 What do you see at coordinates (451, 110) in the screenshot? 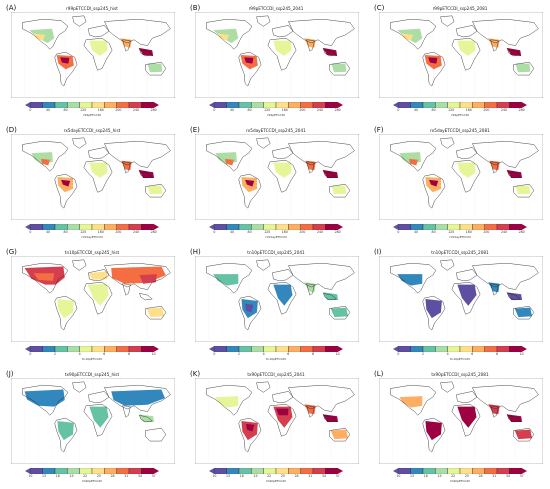
I see `colorbar-tick-label: 120` at bounding box center [451, 110].